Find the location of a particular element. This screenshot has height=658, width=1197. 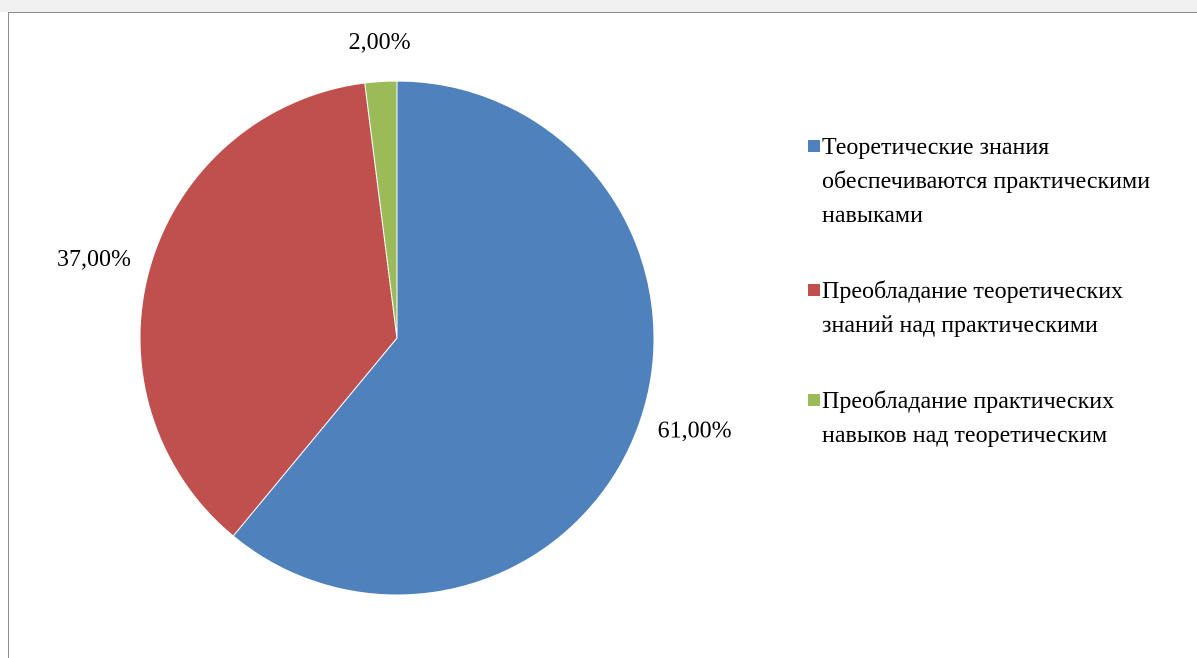

data-label: 61,00% is located at coordinates (695, 430).